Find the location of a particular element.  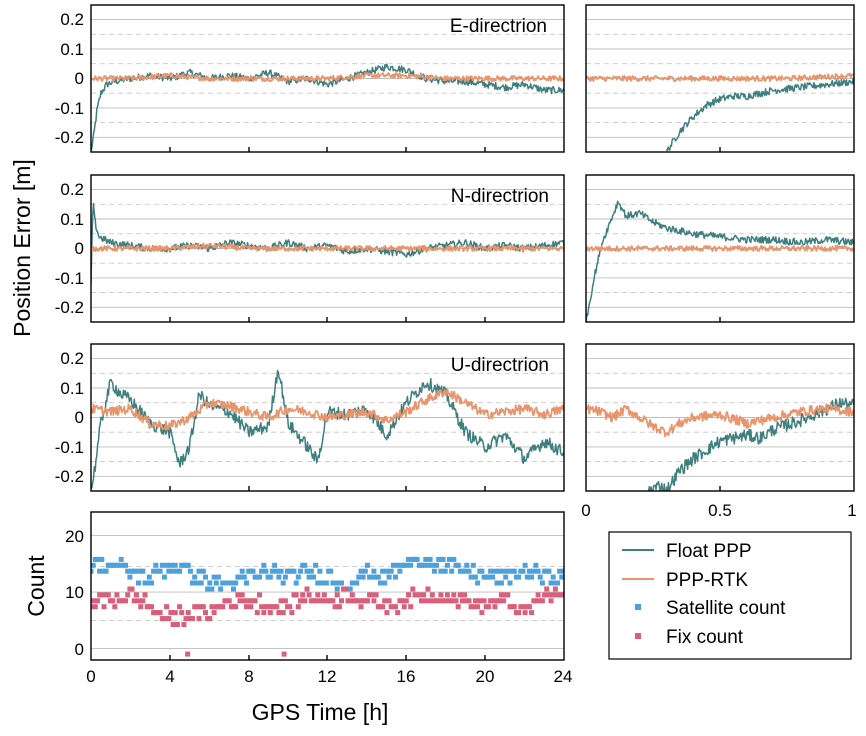

panel-n-main-grid is located at coordinates (327, 248).